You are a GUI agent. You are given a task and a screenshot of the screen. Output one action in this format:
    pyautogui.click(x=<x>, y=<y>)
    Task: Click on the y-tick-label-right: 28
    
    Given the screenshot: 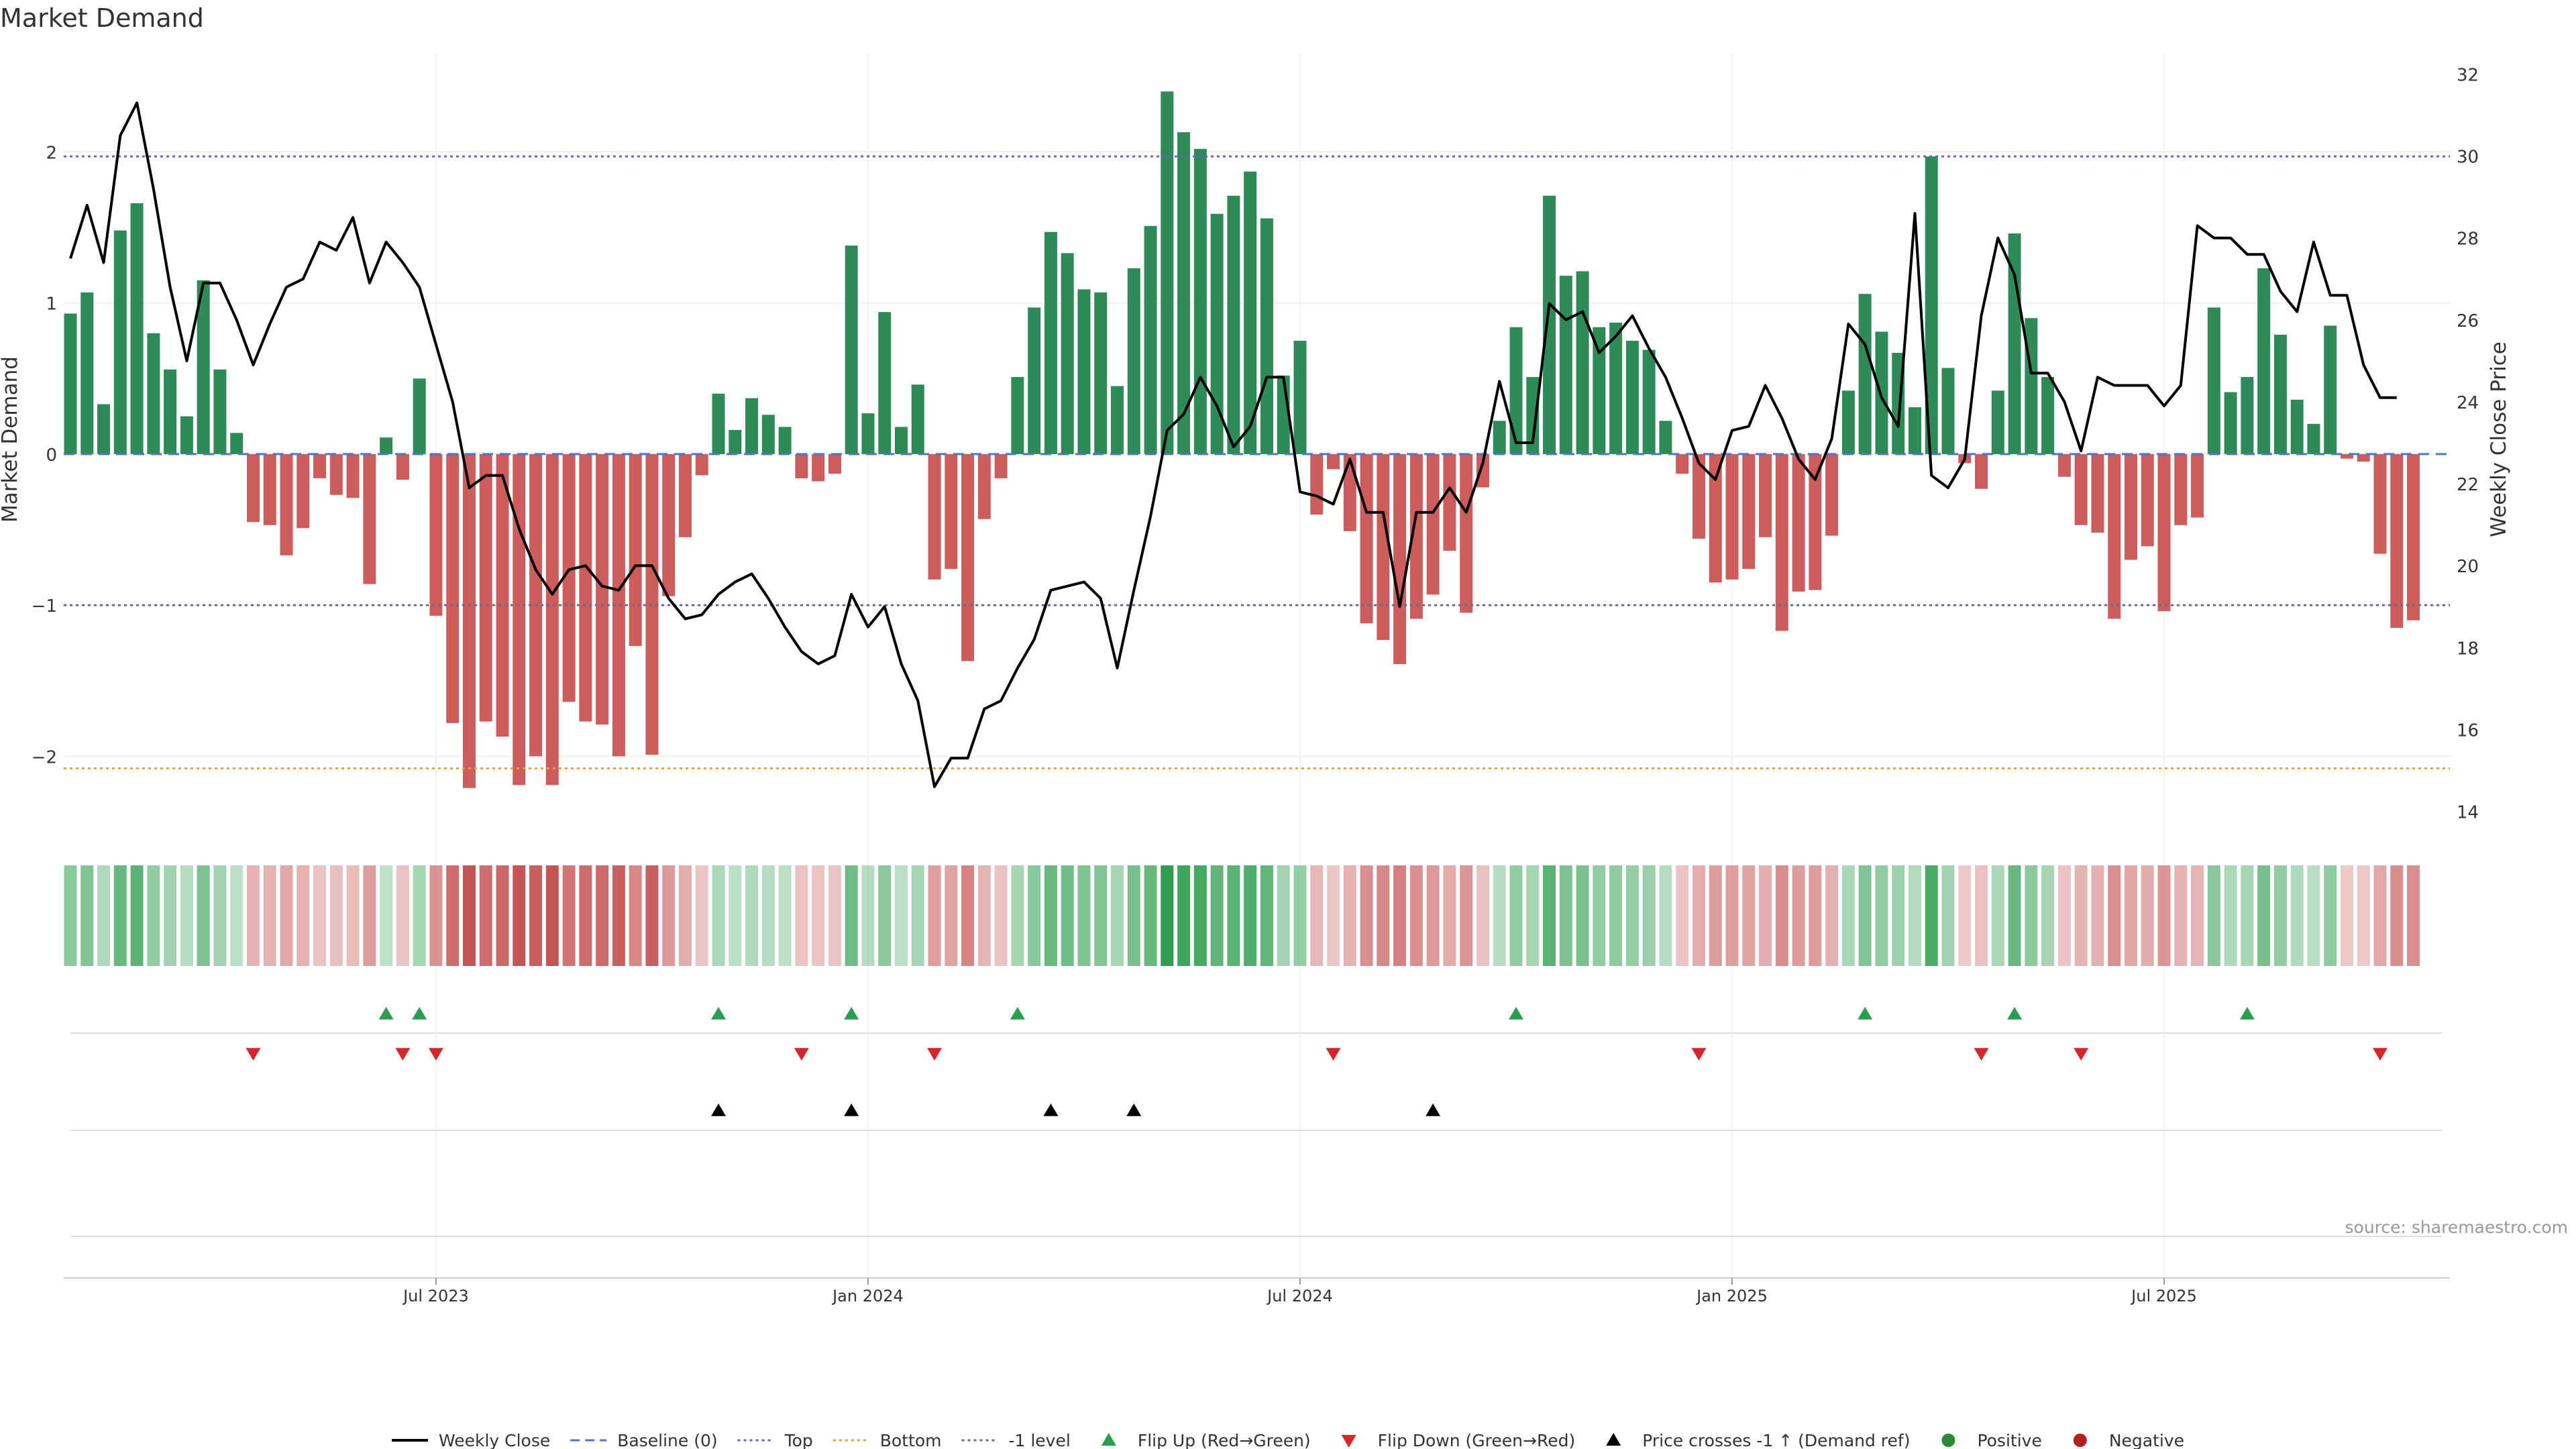 What is the action you would take?
    pyautogui.click(x=2468, y=239)
    